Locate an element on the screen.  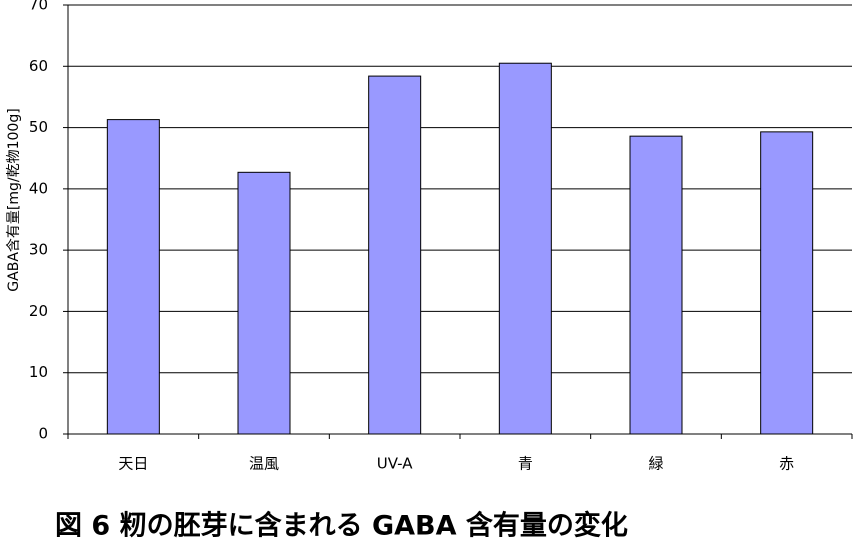
x-tick-label: 赤 is located at coordinates (786, 464).